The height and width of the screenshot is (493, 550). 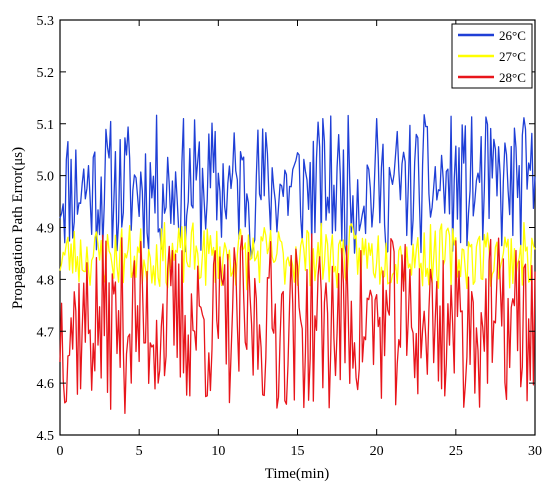 What do you see at coordinates (46, 384) in the screenshot?
I see `y-tick-label: 4.6` at bounding box center [46, 384].